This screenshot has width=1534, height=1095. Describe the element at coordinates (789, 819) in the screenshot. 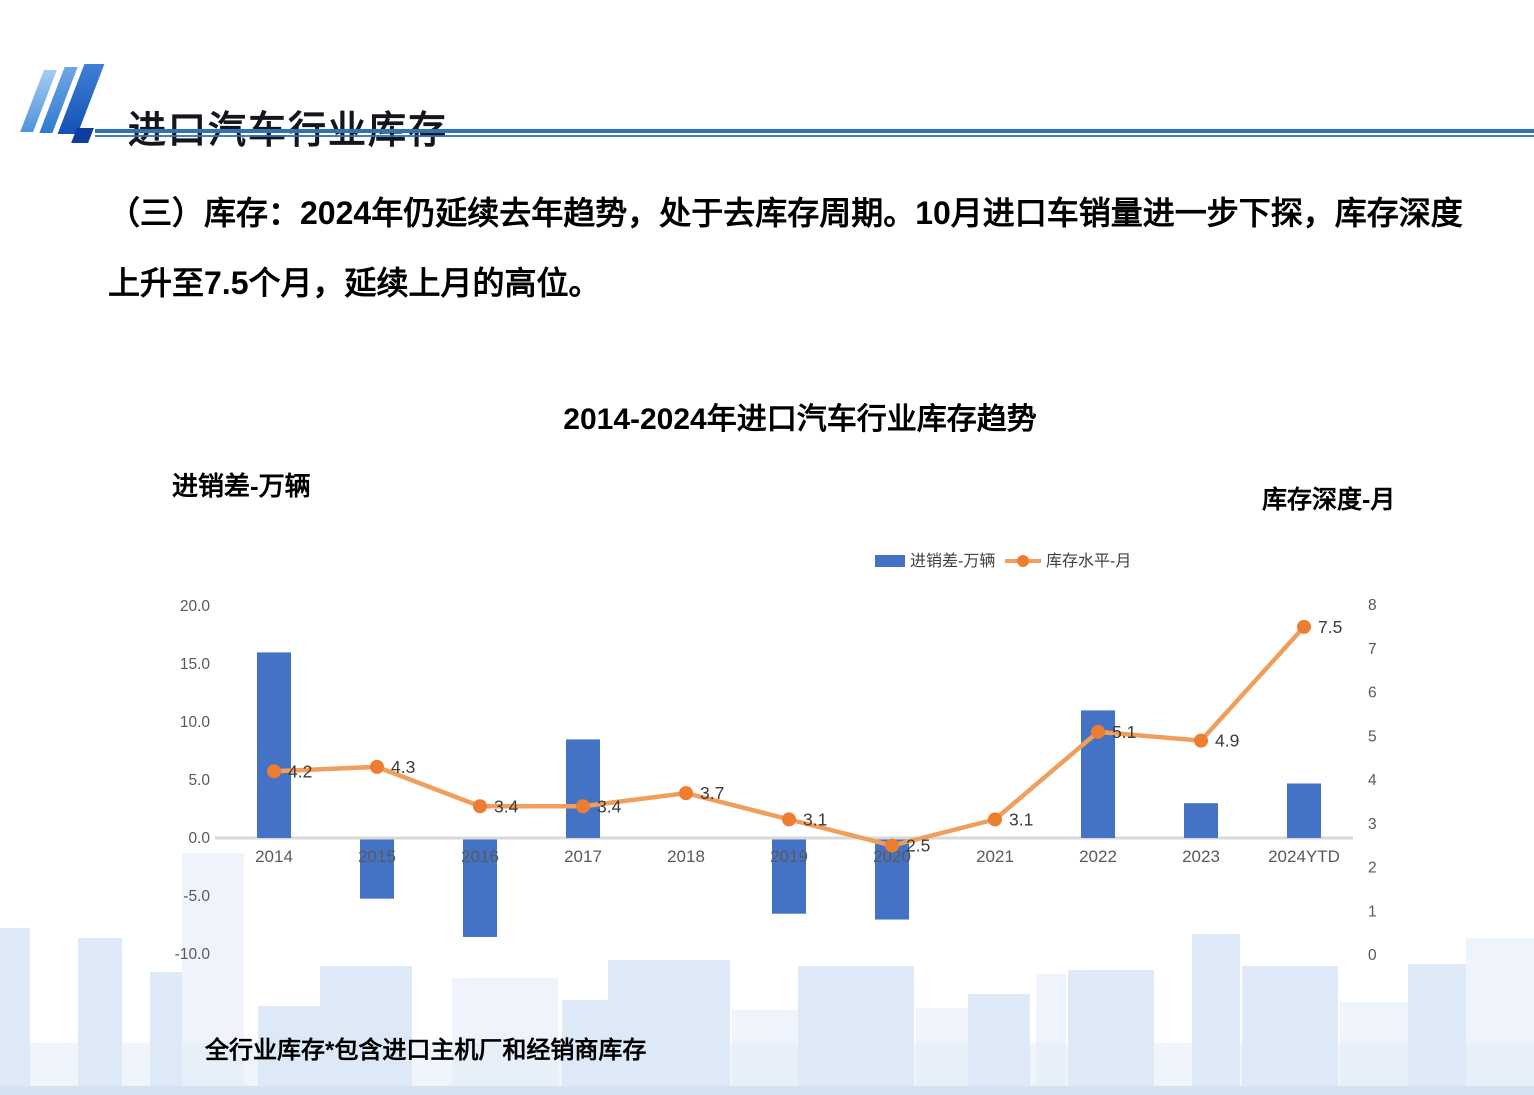

I see `marker-2019` at that location.